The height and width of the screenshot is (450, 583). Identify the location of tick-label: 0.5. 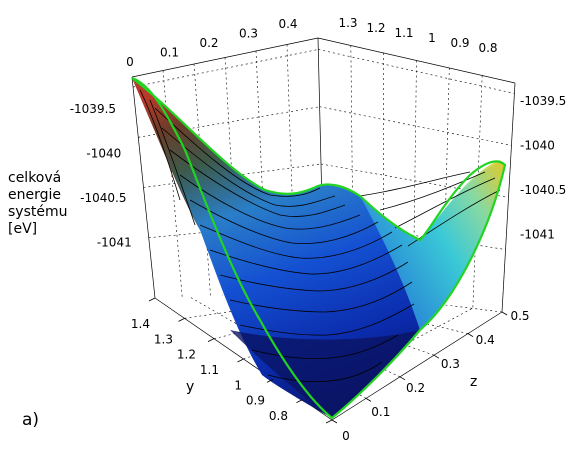
(519, 316).